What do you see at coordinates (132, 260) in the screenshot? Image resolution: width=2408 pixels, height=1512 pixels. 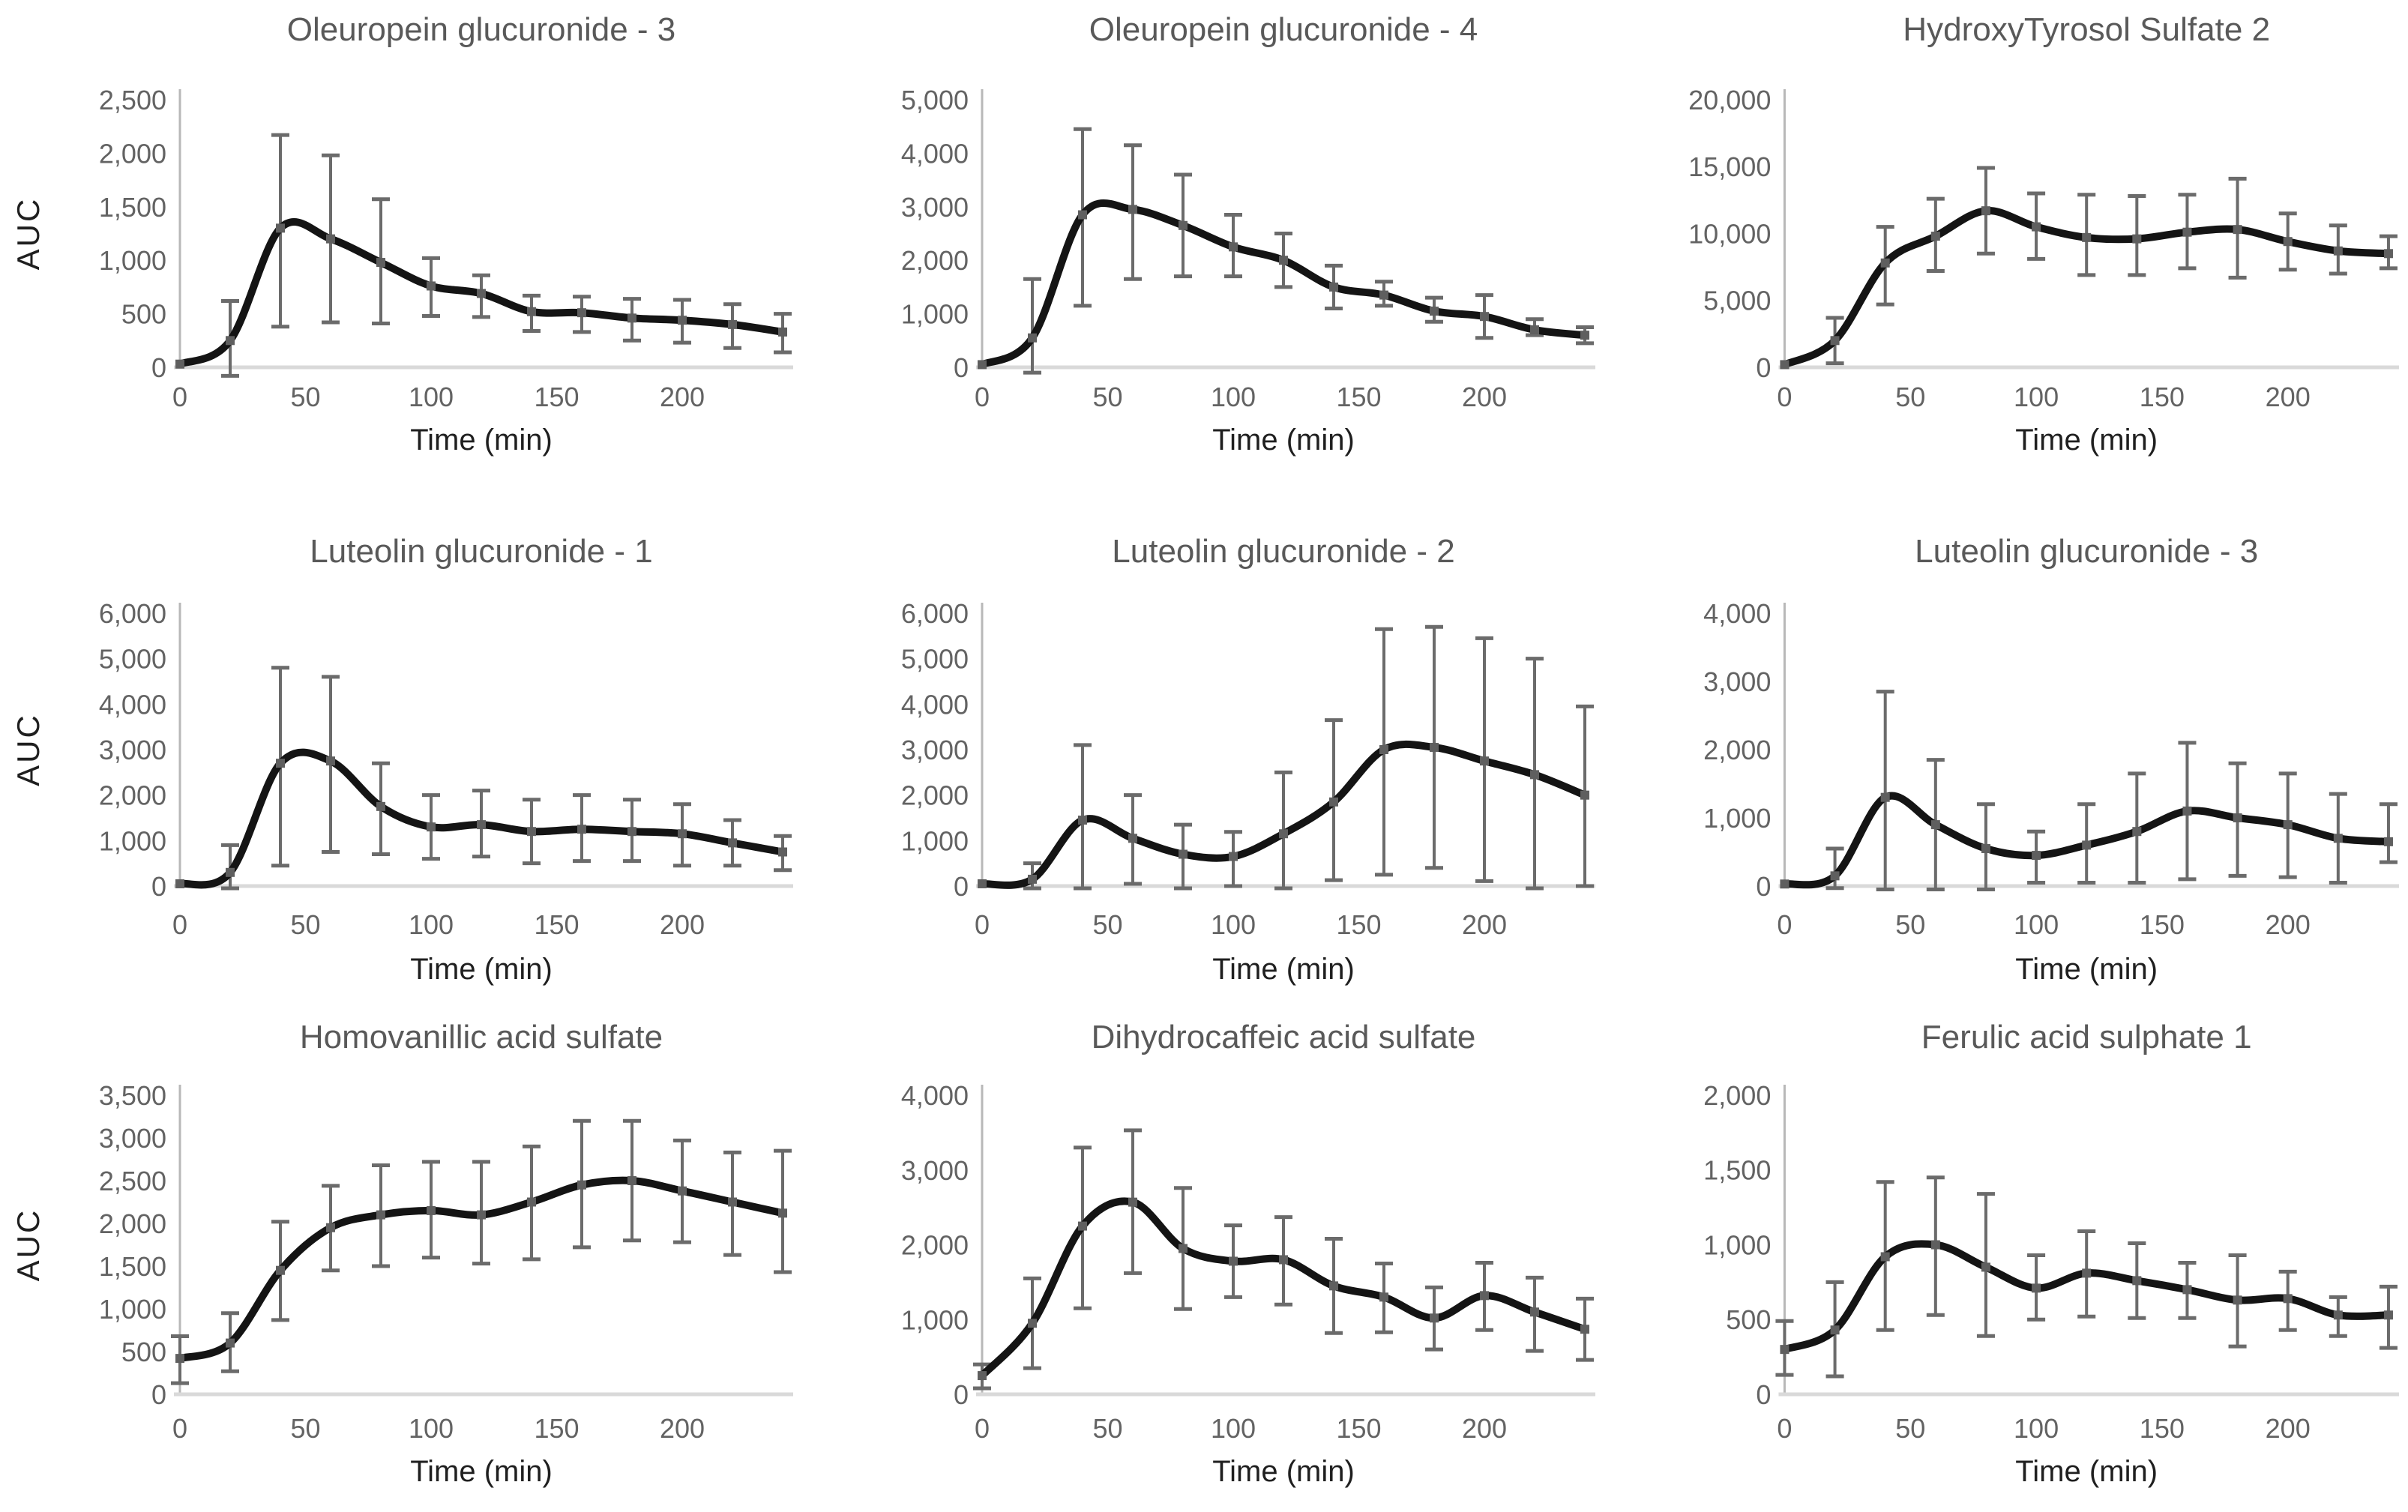 I see `y-tick-label: 1,000` at bounding box center [132, 260].